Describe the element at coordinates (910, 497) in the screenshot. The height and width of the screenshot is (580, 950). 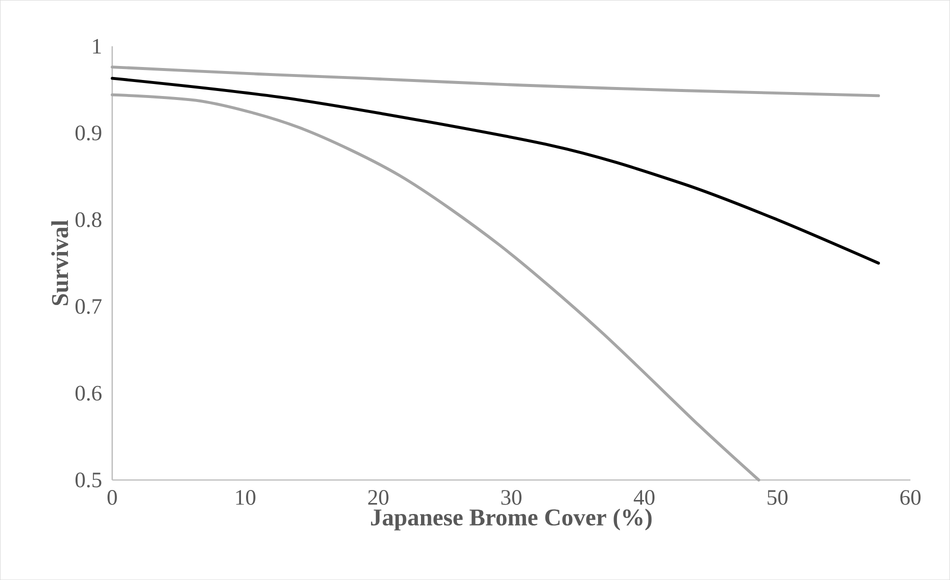
I see `x-tick-label: 60` at that location.